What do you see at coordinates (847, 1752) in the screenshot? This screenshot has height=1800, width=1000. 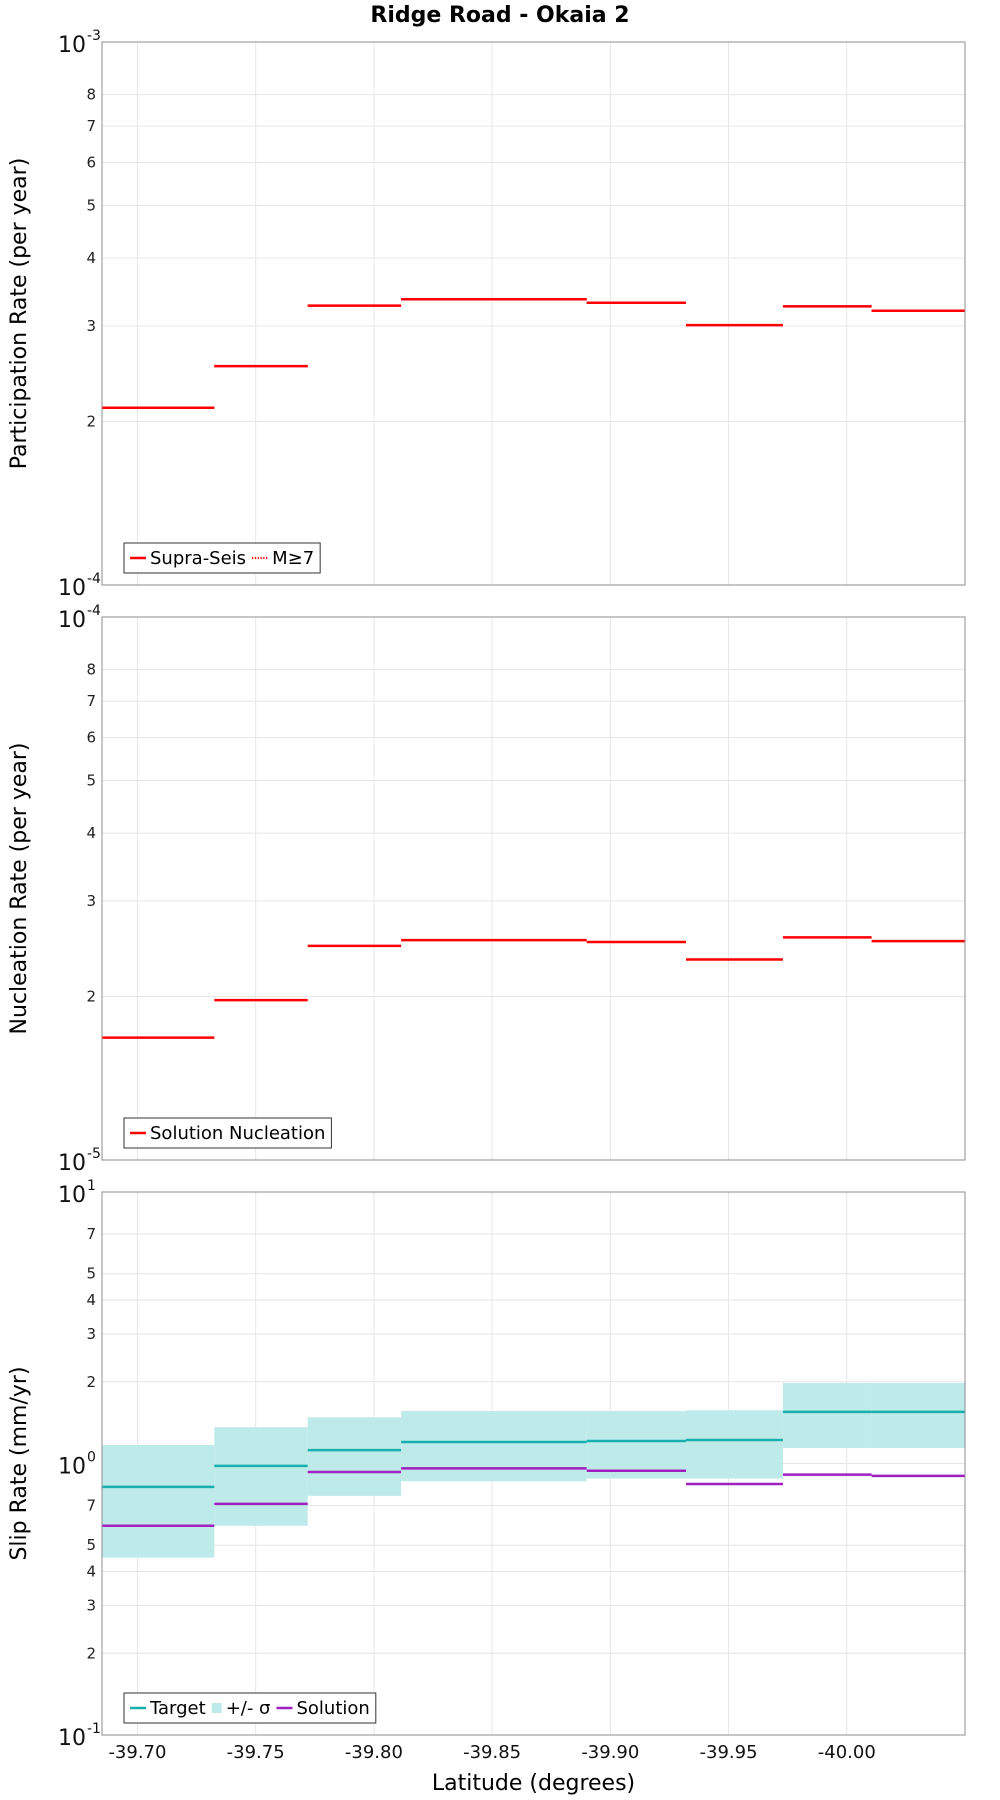 I see `x-tick-label: -40.00` at bounding box center [847, 1752].